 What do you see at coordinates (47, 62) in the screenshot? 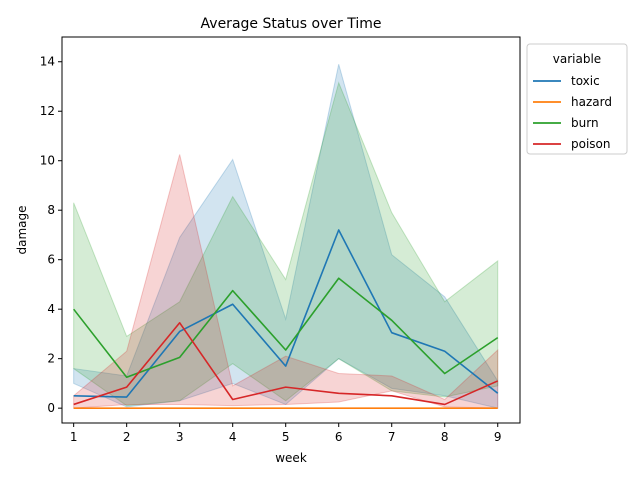
I see `y-tick-label: 14` at bounding box center [47, 62].